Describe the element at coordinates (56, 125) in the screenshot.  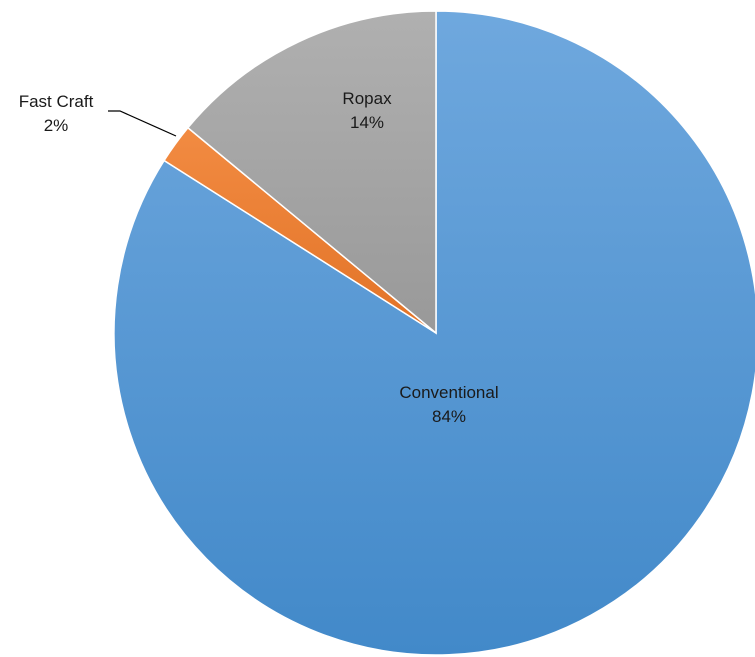
I see `slice-percent: 2%` at that location.